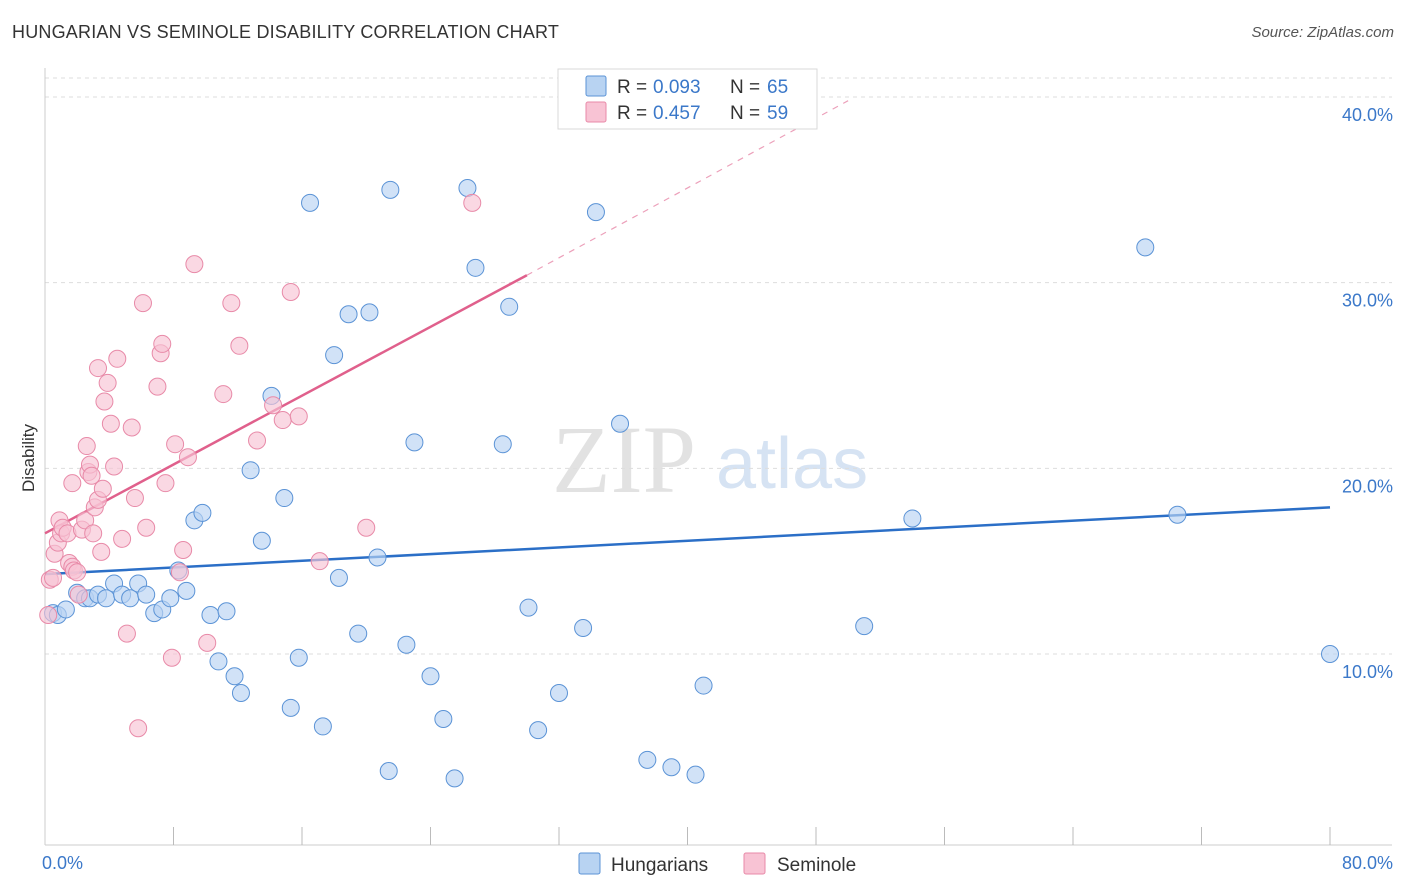  I want to click on y-tick-label: 10.0%, so click(1367, 672).